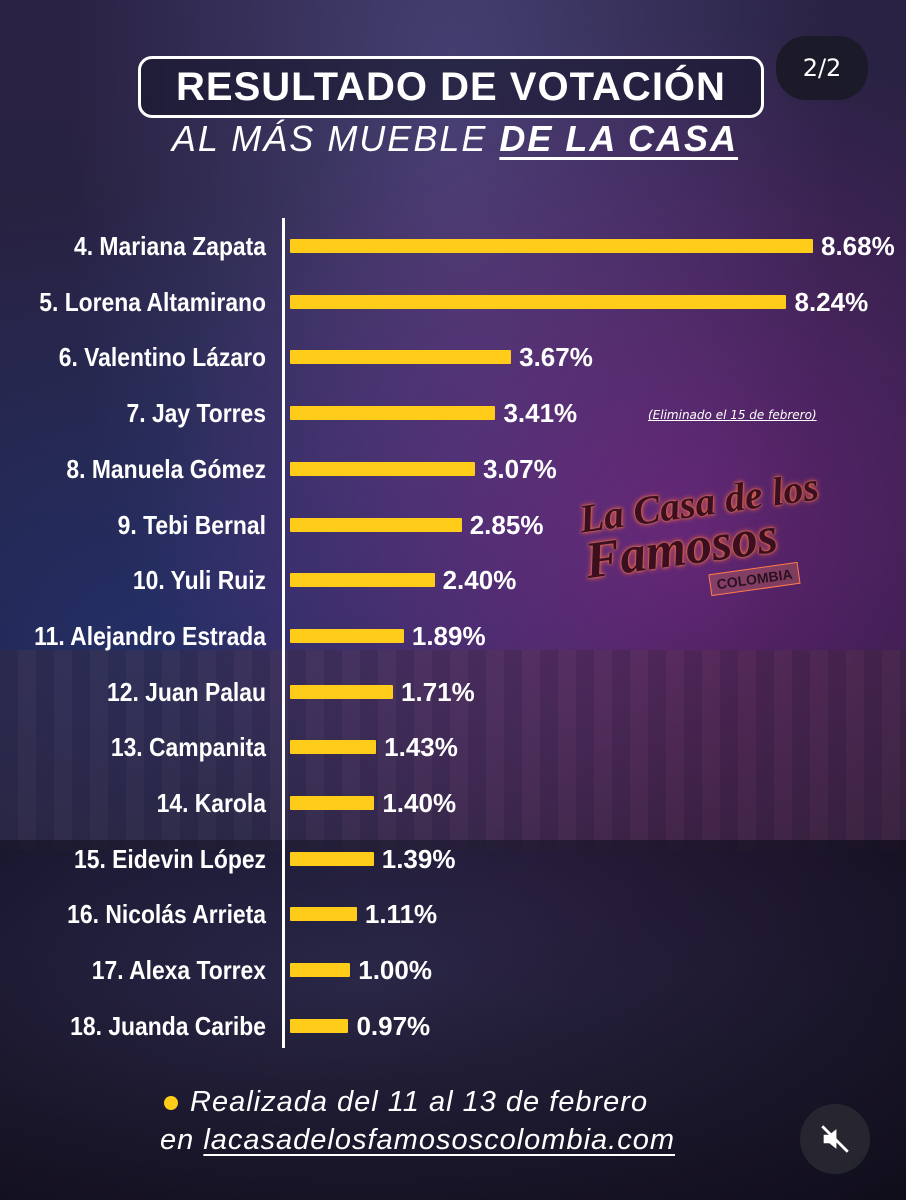  I want to click on category-label: 15. Eidevin López, so click(170, 858).